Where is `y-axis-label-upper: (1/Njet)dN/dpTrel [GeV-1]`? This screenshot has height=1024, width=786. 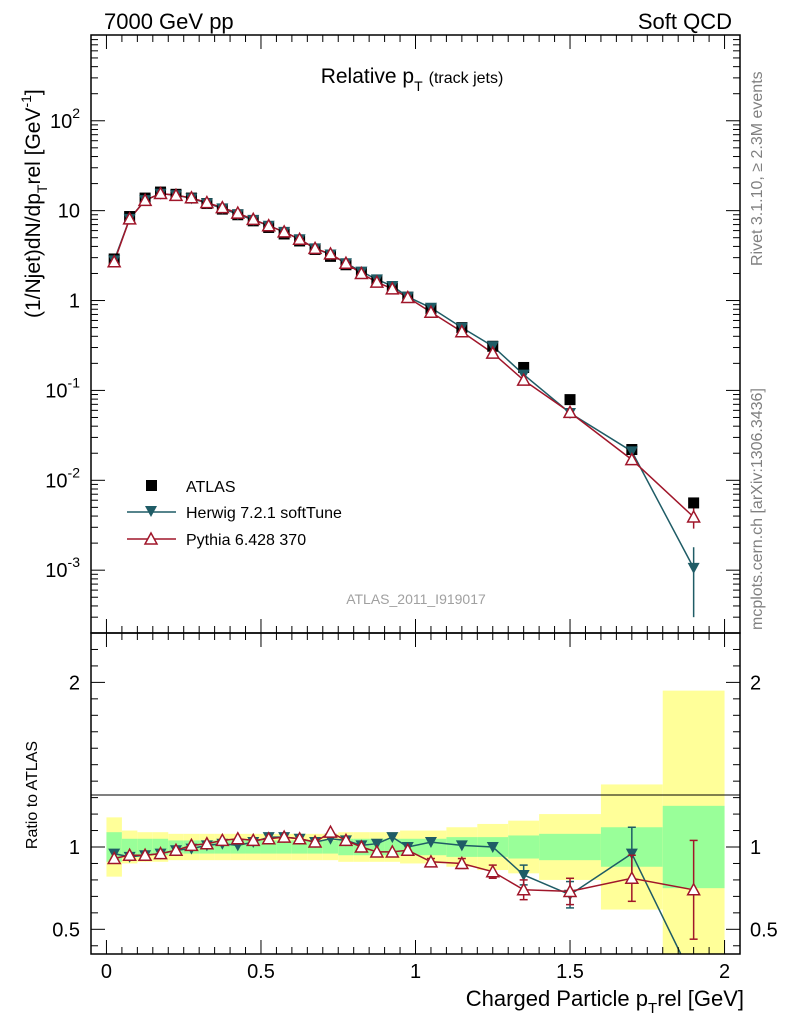
y-axis-label-upper: (1/Njet)dN/dpTrel [GeV-1] is located at coordinates (34, 203).